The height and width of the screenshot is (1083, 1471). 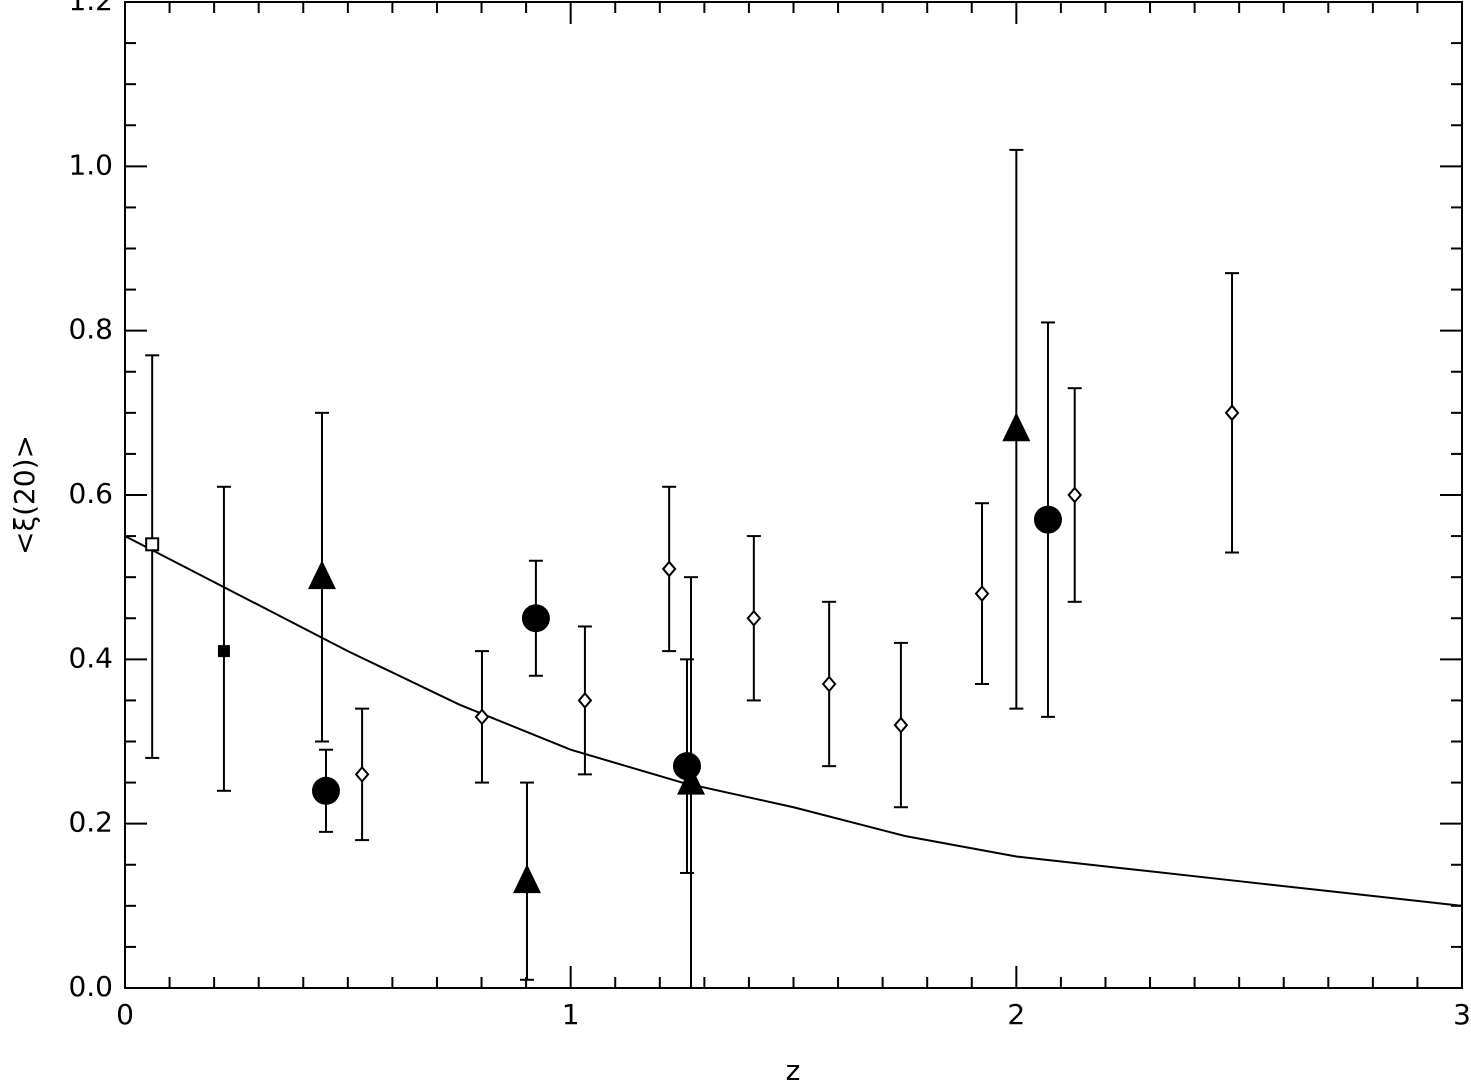 What do you see at coordinates (90, 493) in the screenshot?
I see `y-tick-label: 0.6` at bounding box center [90, 493].